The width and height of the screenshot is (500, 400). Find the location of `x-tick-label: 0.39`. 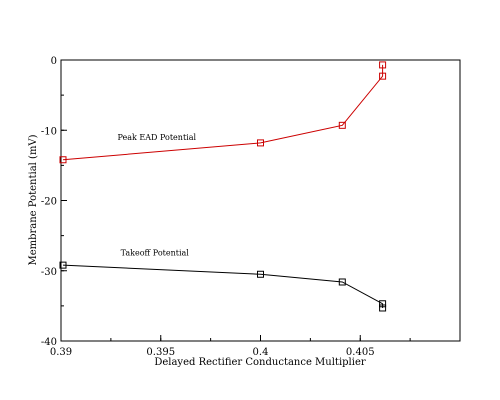

x-tick-label: 0.39 is located at coordinates (61, 352).